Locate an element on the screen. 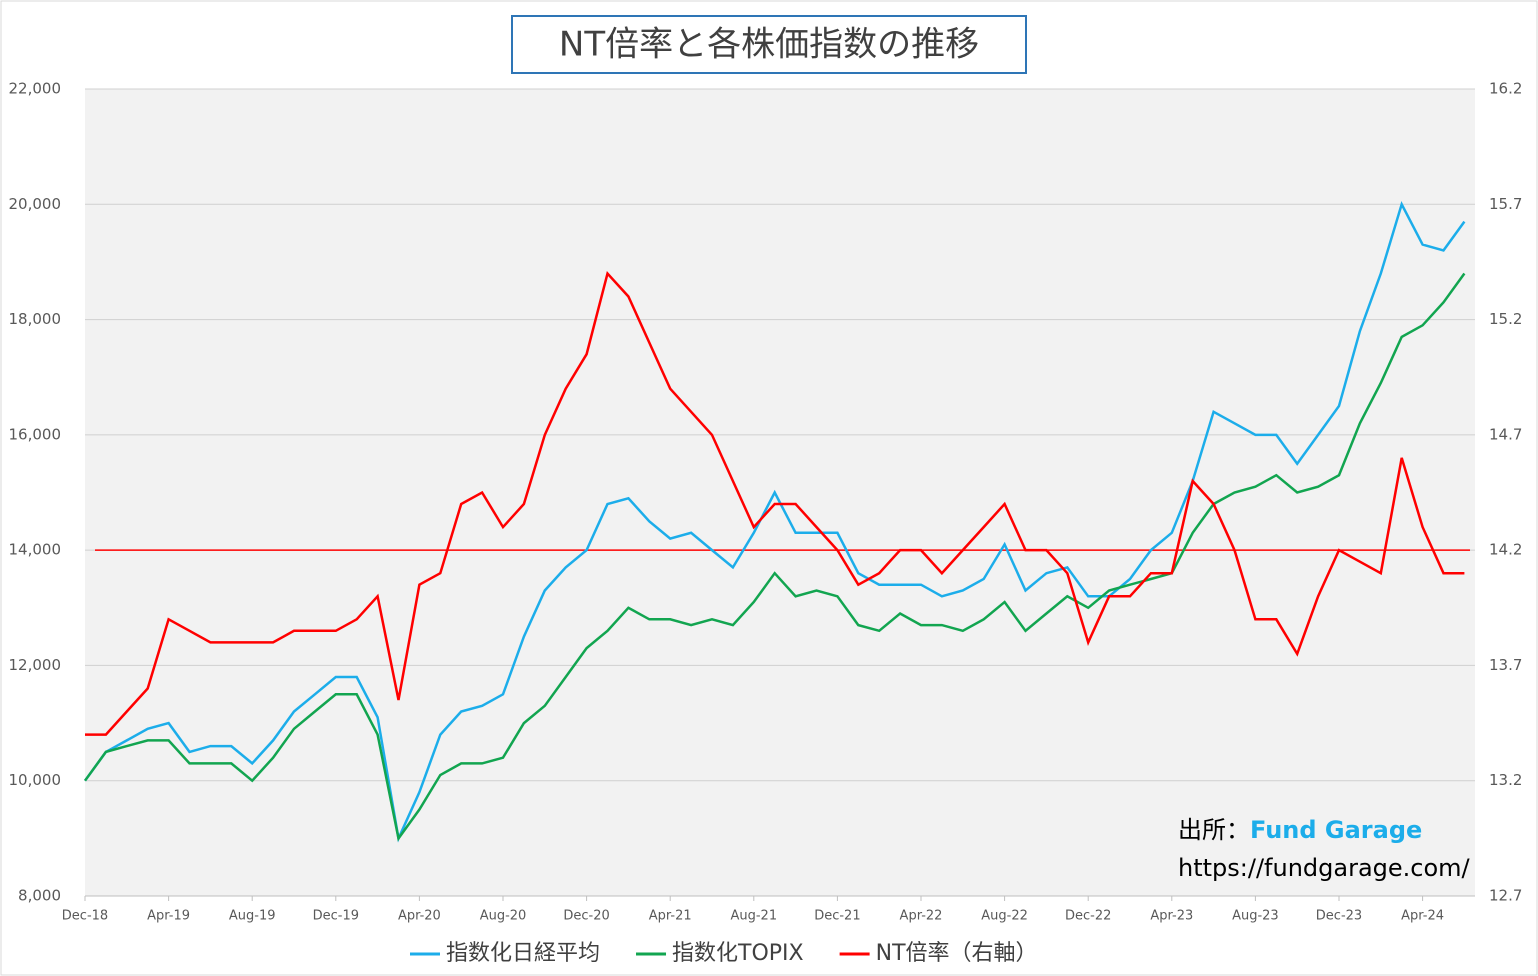 The image size is (1538, 976). y-tick-label: 22,000 is located at coordinates (35, 89).